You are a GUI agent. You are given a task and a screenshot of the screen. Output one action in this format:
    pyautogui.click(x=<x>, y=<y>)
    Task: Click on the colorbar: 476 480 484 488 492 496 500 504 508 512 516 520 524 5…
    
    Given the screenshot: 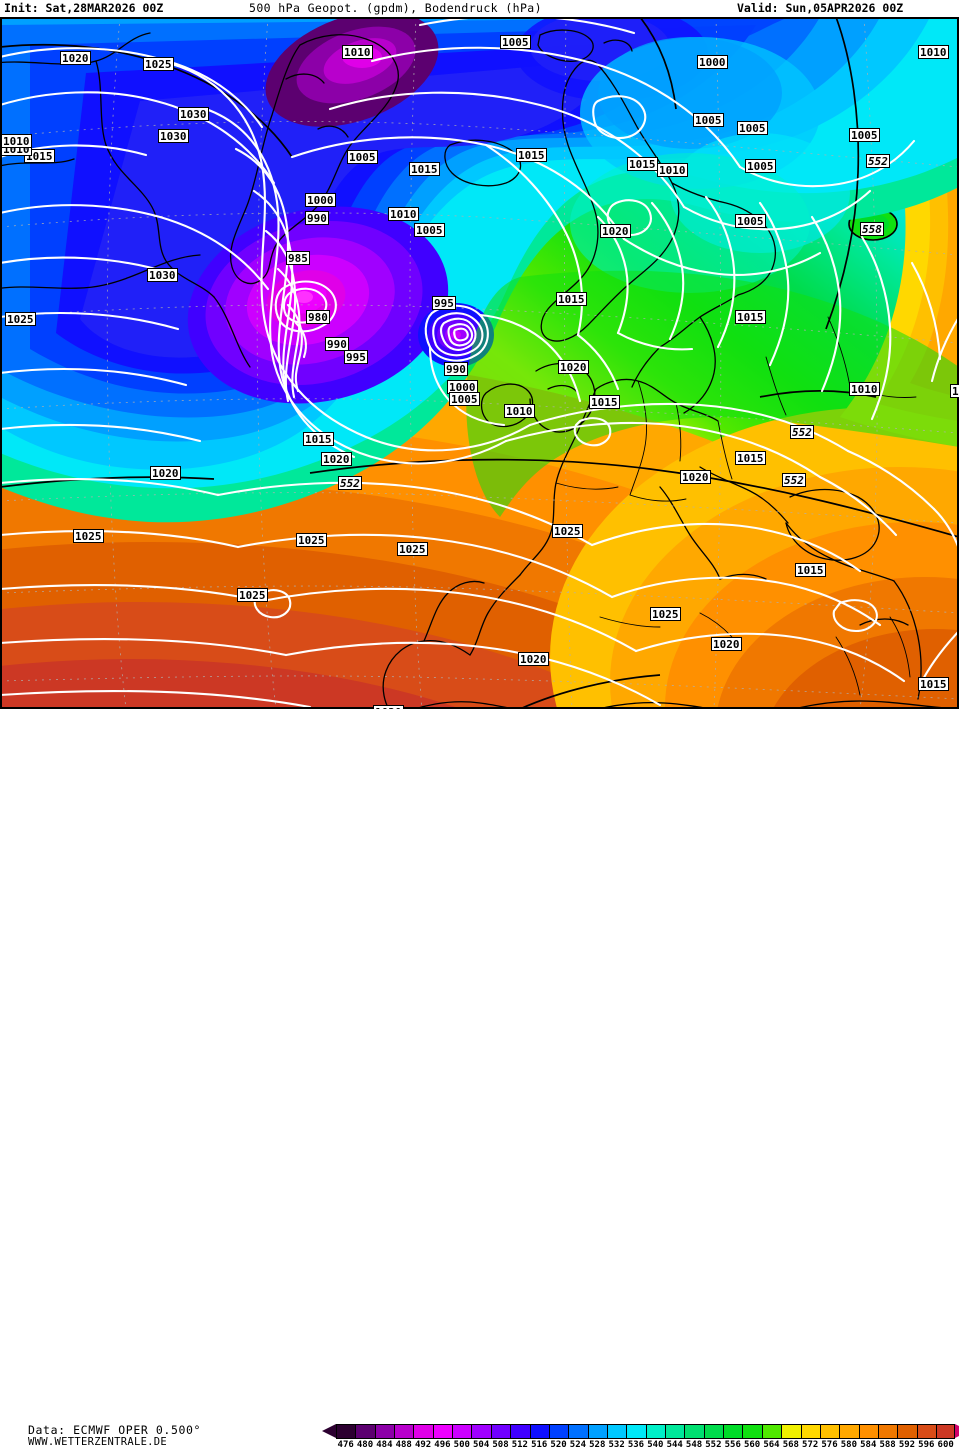 What is the action you would take?
    pyautogui.click(x=640, y=1437)
    